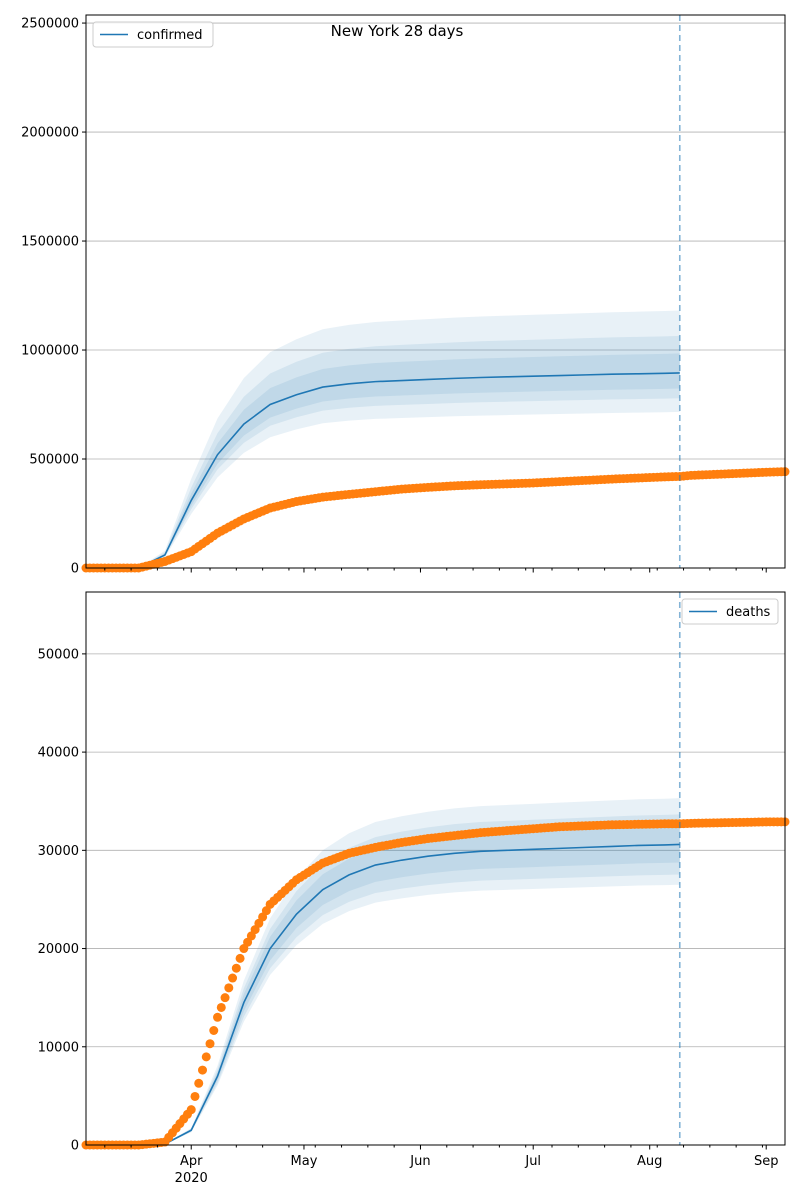  Describe the element at coordinates (58, 851) in the screenshot. I see `y-tick-label: 30000` at that location.